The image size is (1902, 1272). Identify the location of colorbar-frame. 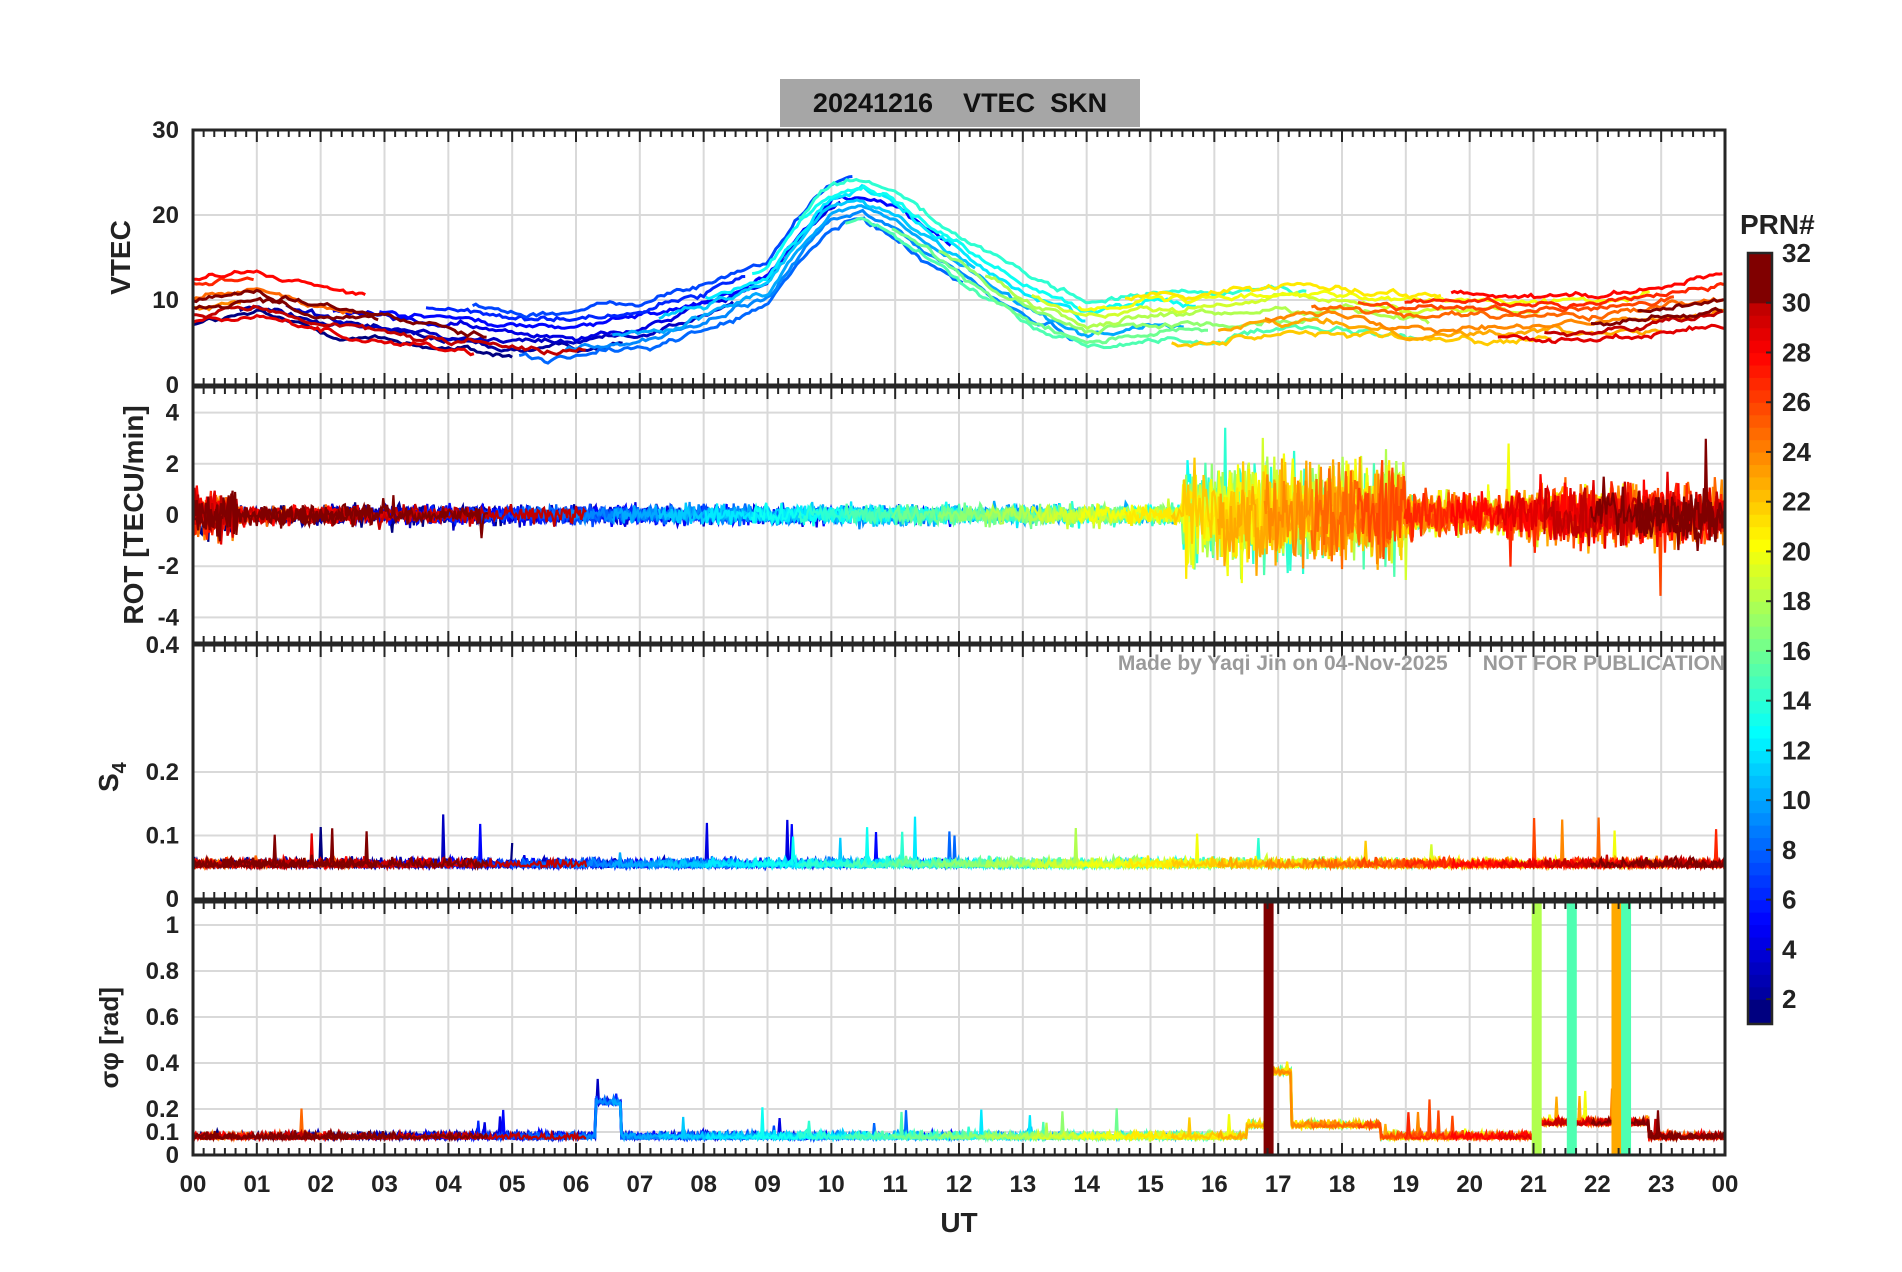
(1760, 638).